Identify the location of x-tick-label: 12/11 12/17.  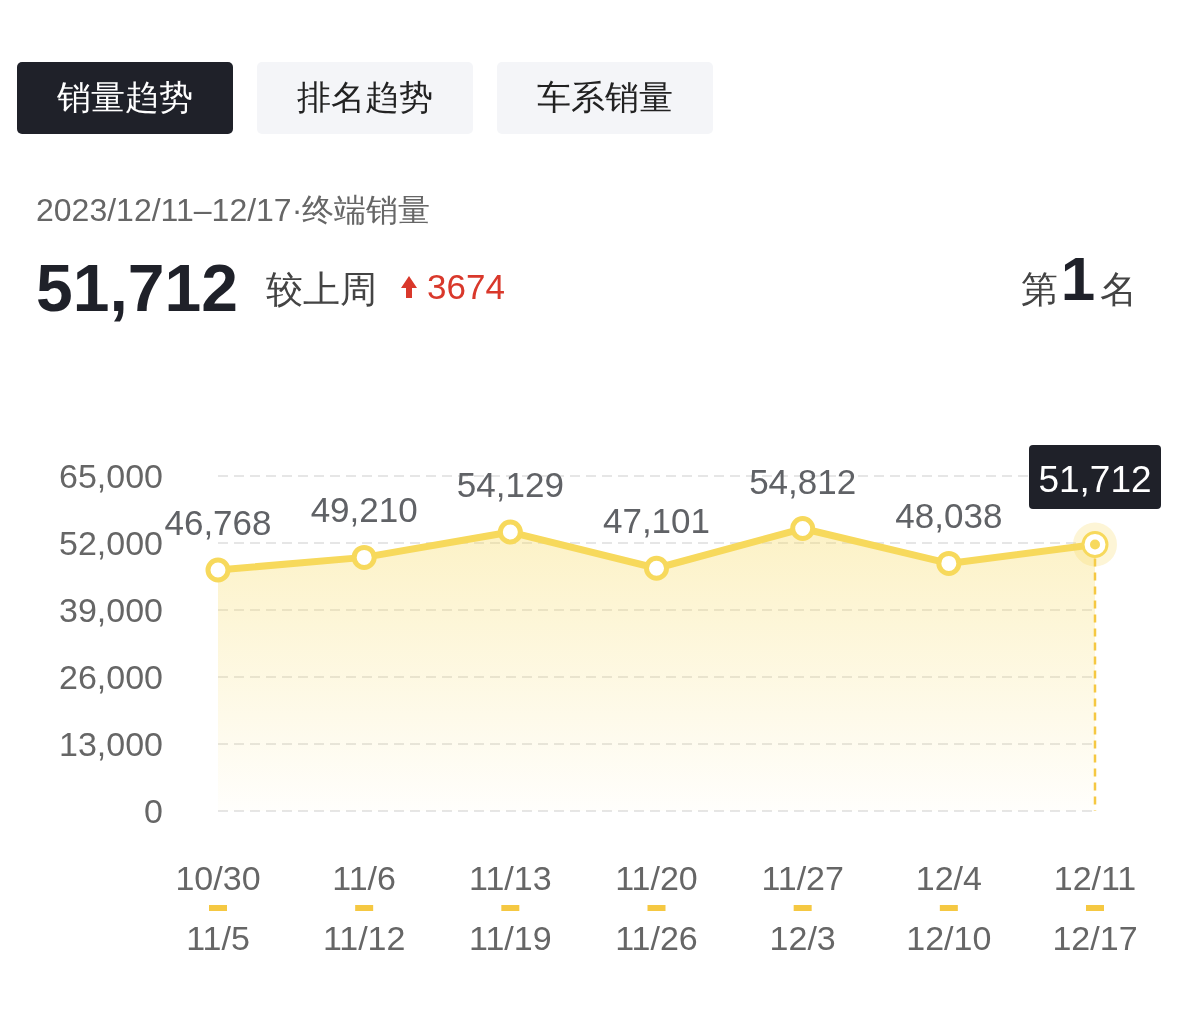
(1095, 908).